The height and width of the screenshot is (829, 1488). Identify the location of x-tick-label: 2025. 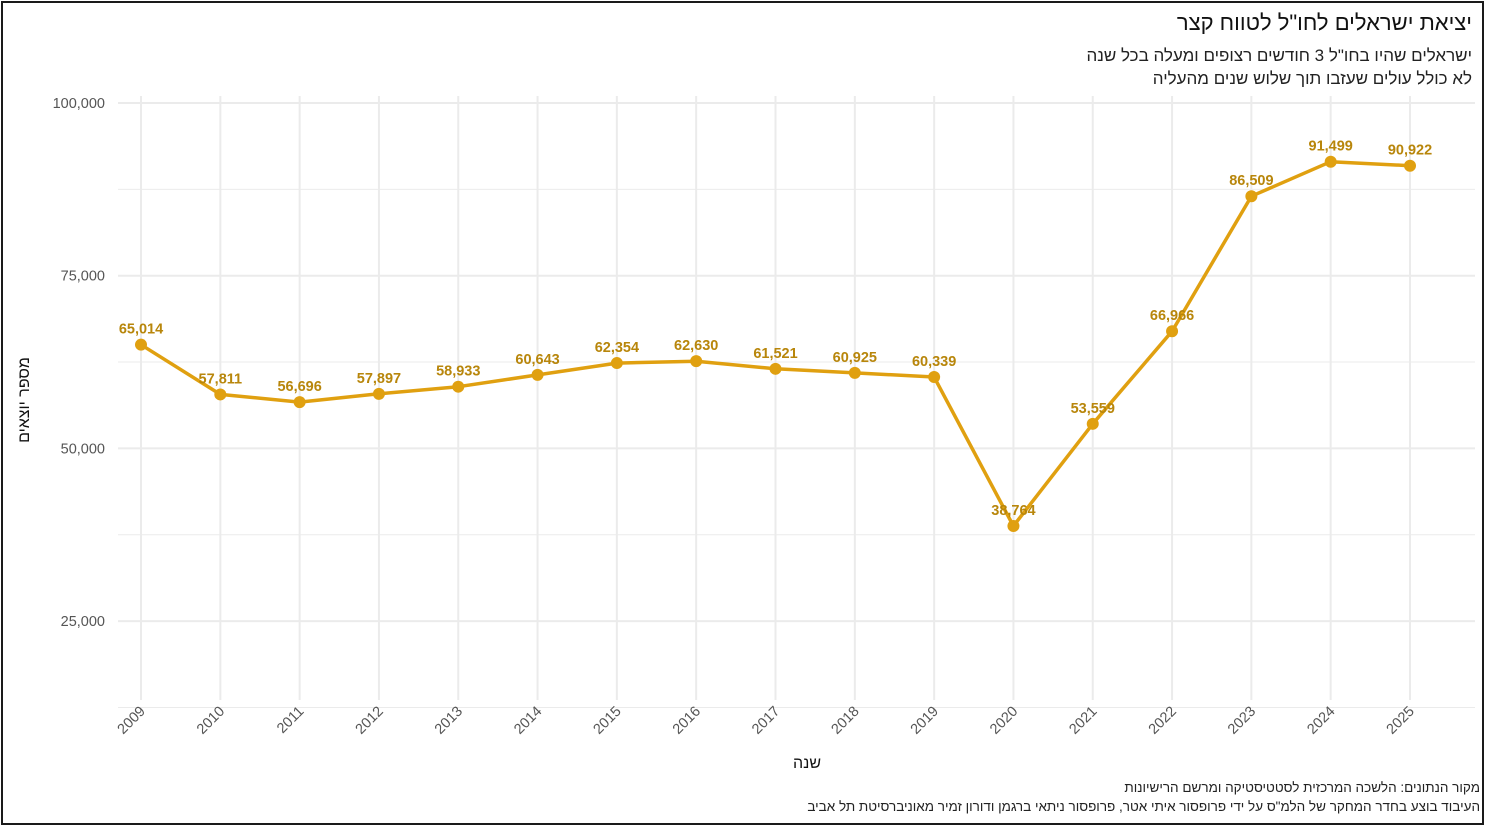
(1401, 721).